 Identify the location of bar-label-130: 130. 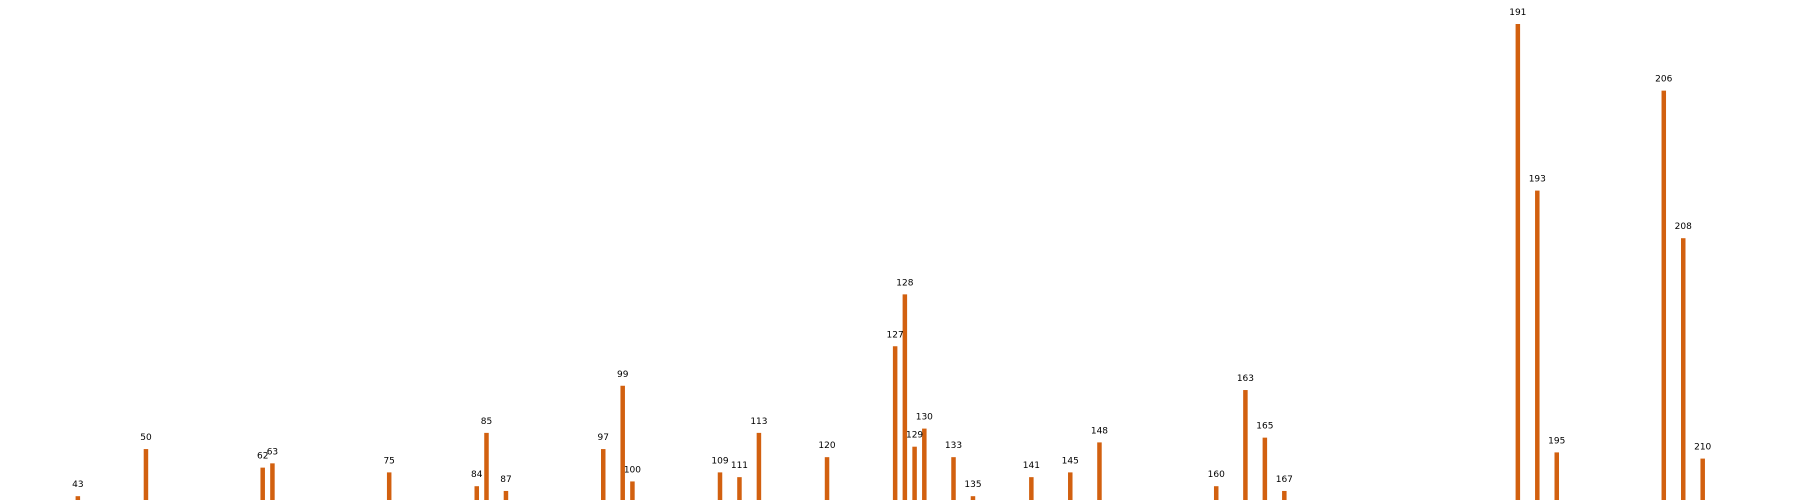
(924, 418).